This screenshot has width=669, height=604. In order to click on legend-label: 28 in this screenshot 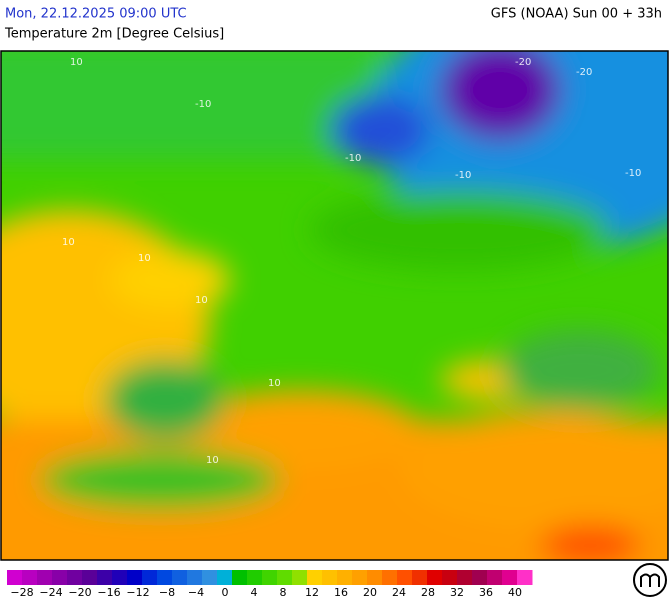, I will do `click(428, 592)`.